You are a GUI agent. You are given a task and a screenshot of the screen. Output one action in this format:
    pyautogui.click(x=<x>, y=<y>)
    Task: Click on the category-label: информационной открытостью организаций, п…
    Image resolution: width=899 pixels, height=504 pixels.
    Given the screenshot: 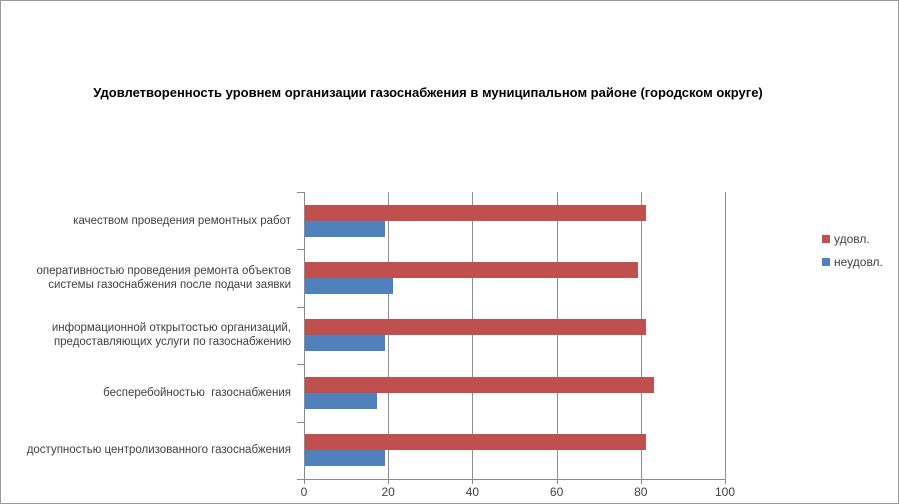 What is the action you would take?
    pyautogui.click(x=149, y=335)
    